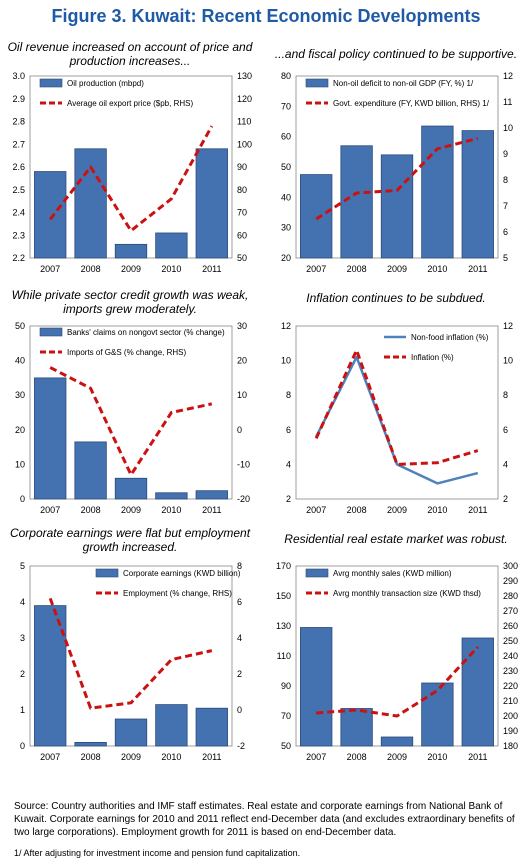  Describe the element at coordinates (22, 638) in the screenshot. I see `y-tick-label: 3` at that location.